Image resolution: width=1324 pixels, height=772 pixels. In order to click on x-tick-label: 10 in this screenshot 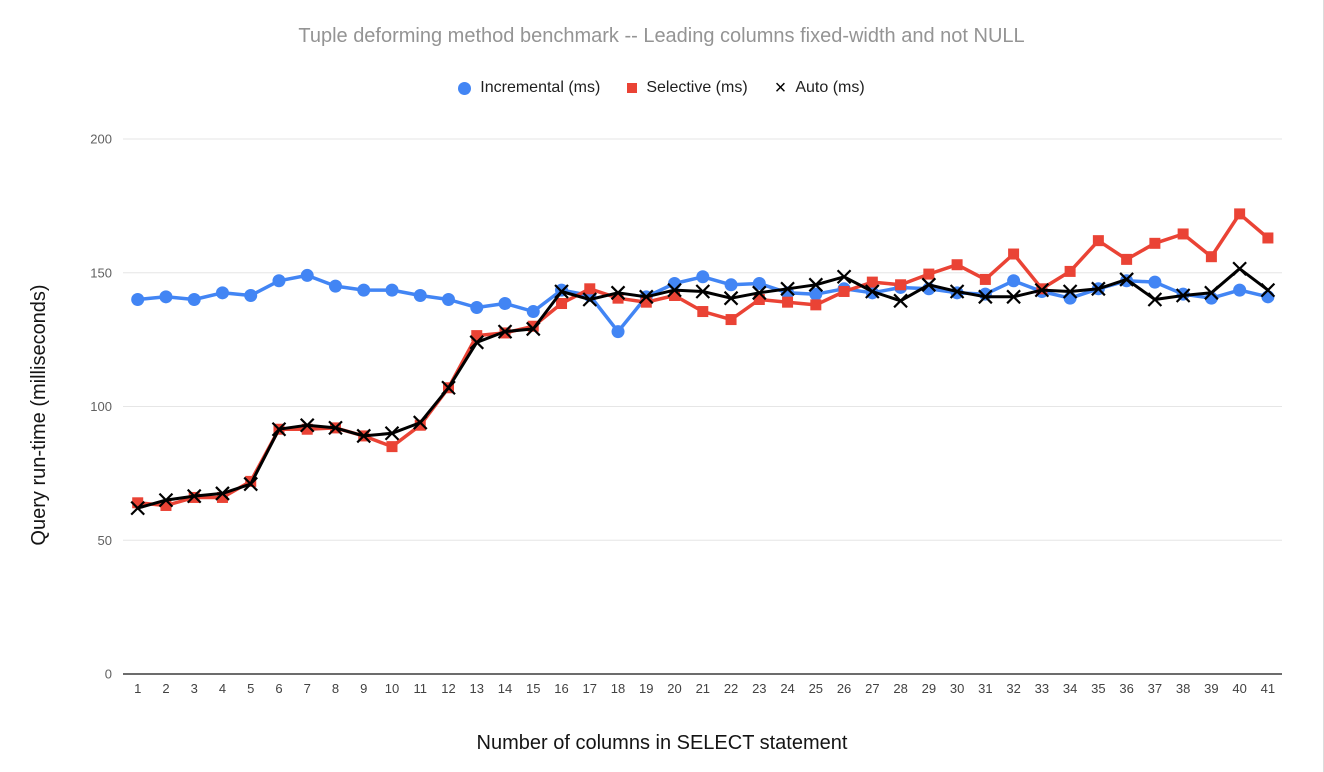, I will do `click(392, 688)`.